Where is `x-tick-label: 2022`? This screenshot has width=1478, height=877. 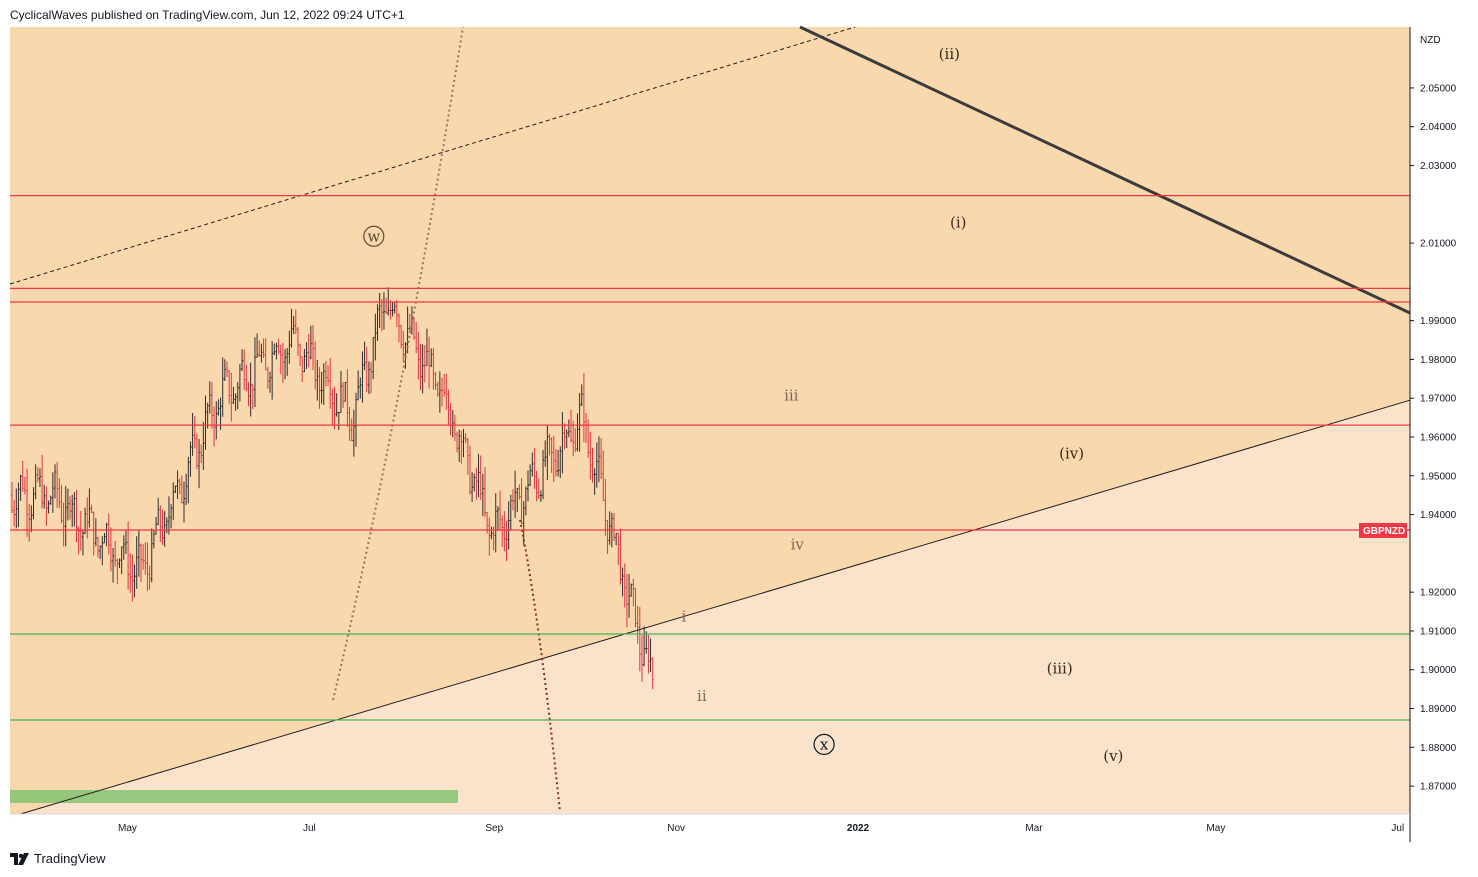 x-tick-label: 2022 is located at coordinates (858, 828).